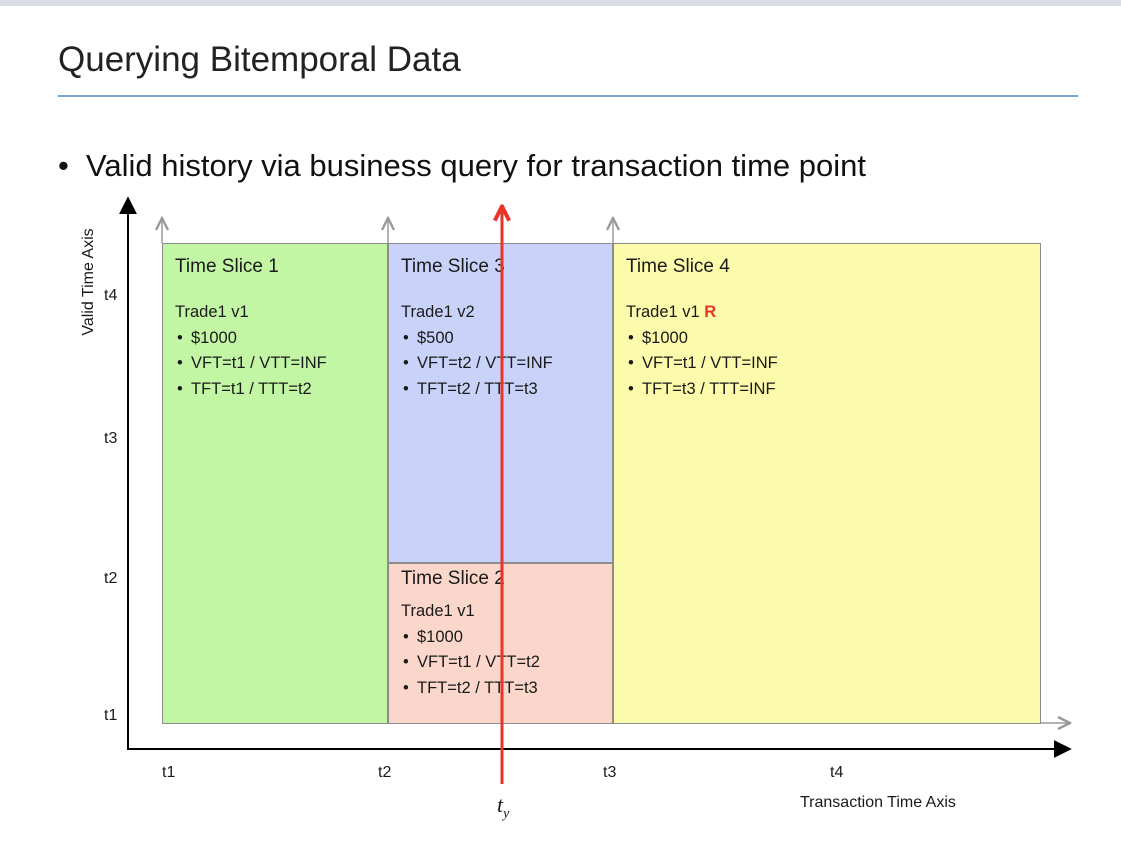  I want to click on trade-version: Trade1 v2, so click(438, 312).